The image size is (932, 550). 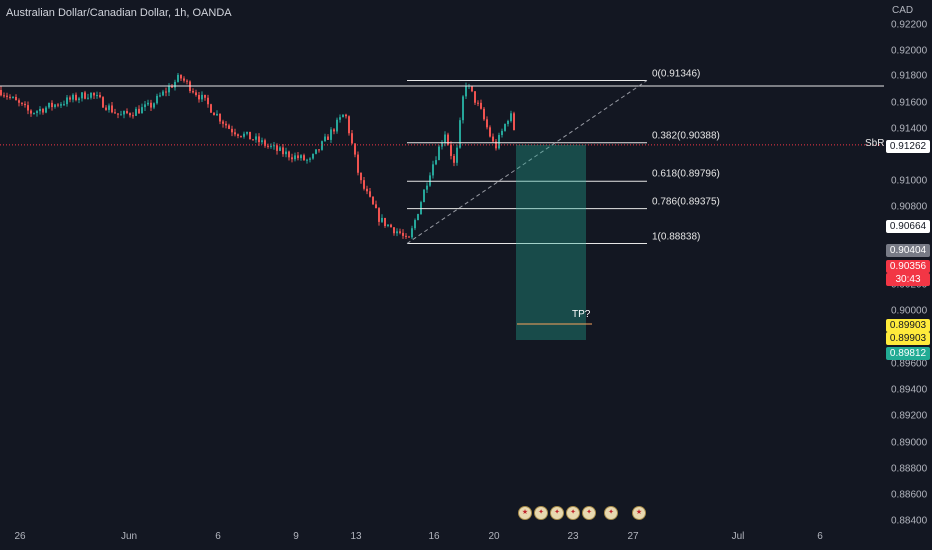 What do you see at coordinates (909, 76) in the screenshot?
I see `price-tick: 0.91800` at bounding box center [909, 76].